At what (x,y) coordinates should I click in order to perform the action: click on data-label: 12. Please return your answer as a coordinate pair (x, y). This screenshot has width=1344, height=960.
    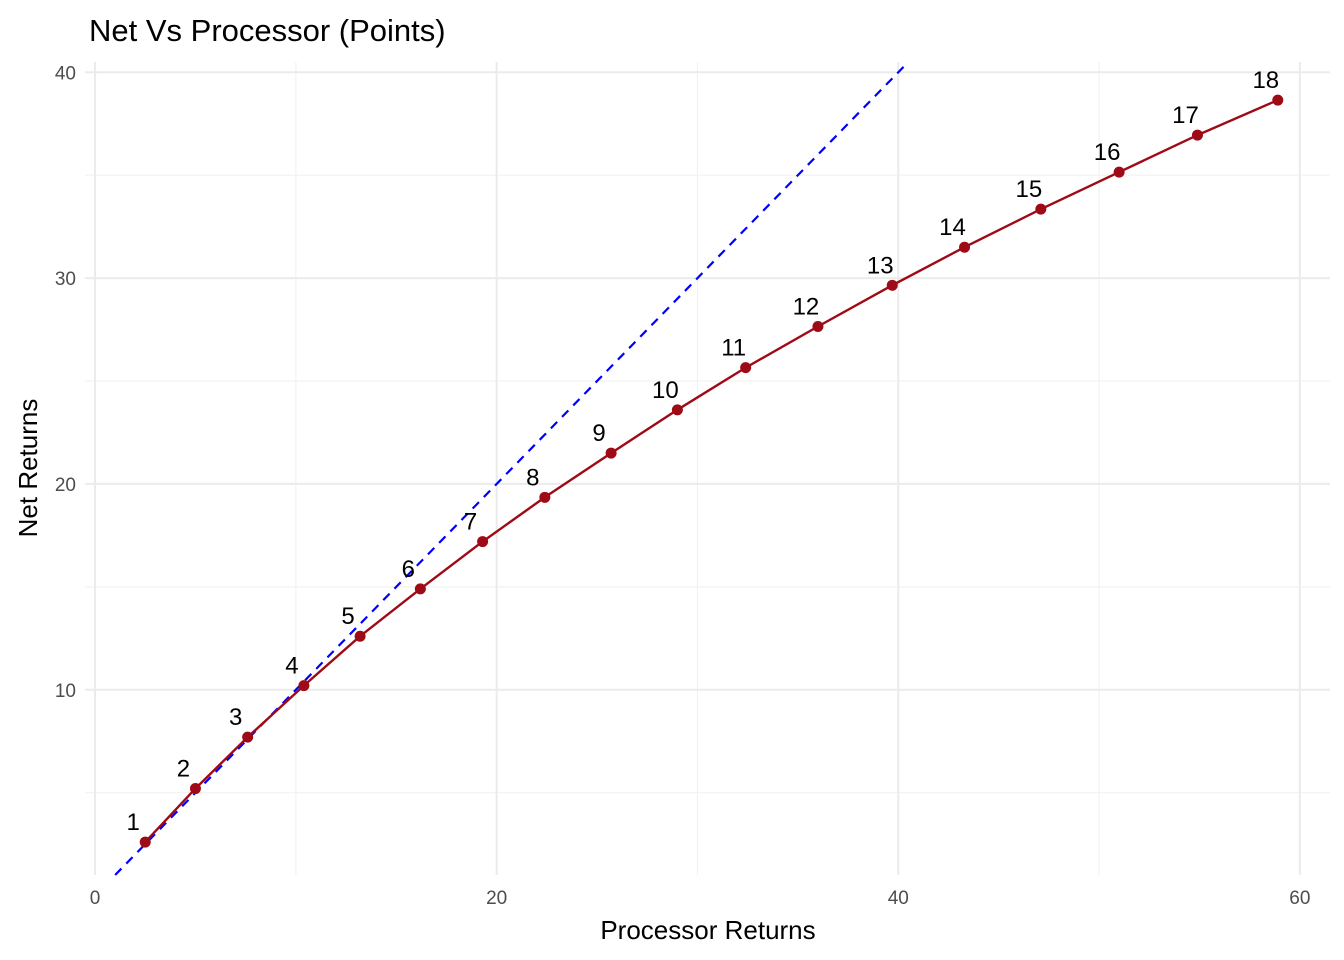
    Looking at the image, I should click on (806, 306).